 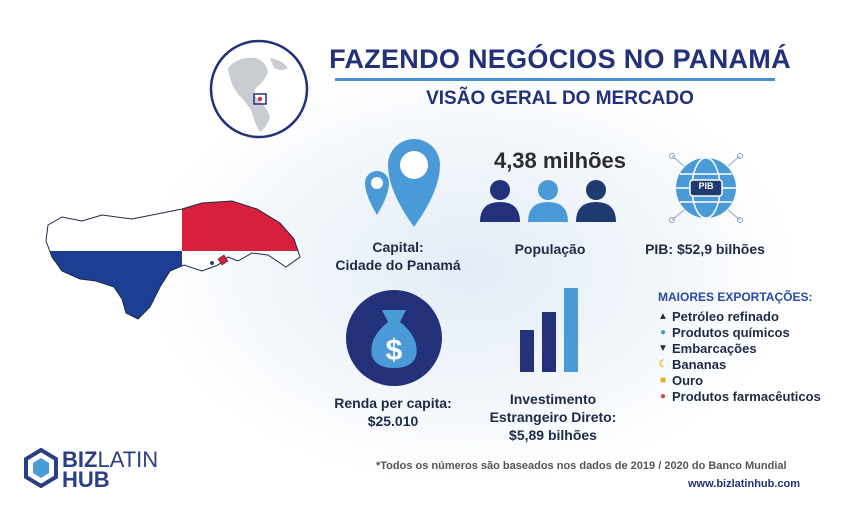 What do you see at coordinates (553, 399) in the screenshot?
I see `fdi-label-line1: Investimento` at bounding box center [553, 399].